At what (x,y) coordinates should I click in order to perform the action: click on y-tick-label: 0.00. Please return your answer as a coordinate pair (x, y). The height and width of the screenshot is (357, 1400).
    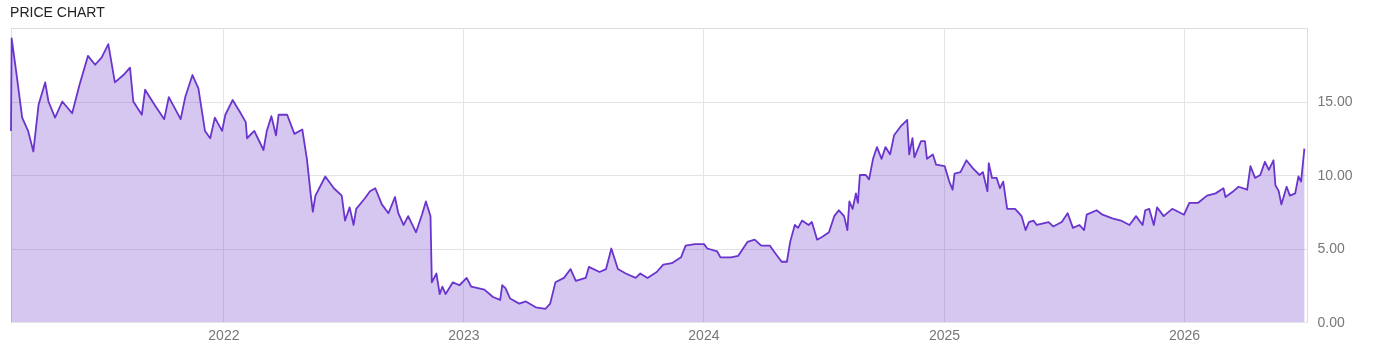
    Looking at the image, I should click on (1331, 321).